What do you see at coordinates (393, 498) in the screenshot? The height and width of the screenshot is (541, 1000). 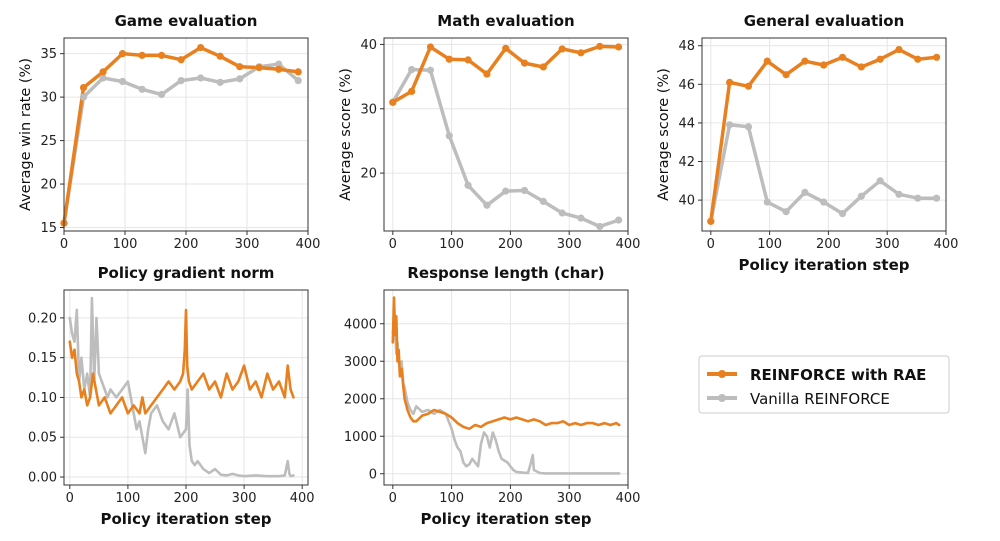 I see `resplen-xtick-label: 0` at bounding box center [393, 498].